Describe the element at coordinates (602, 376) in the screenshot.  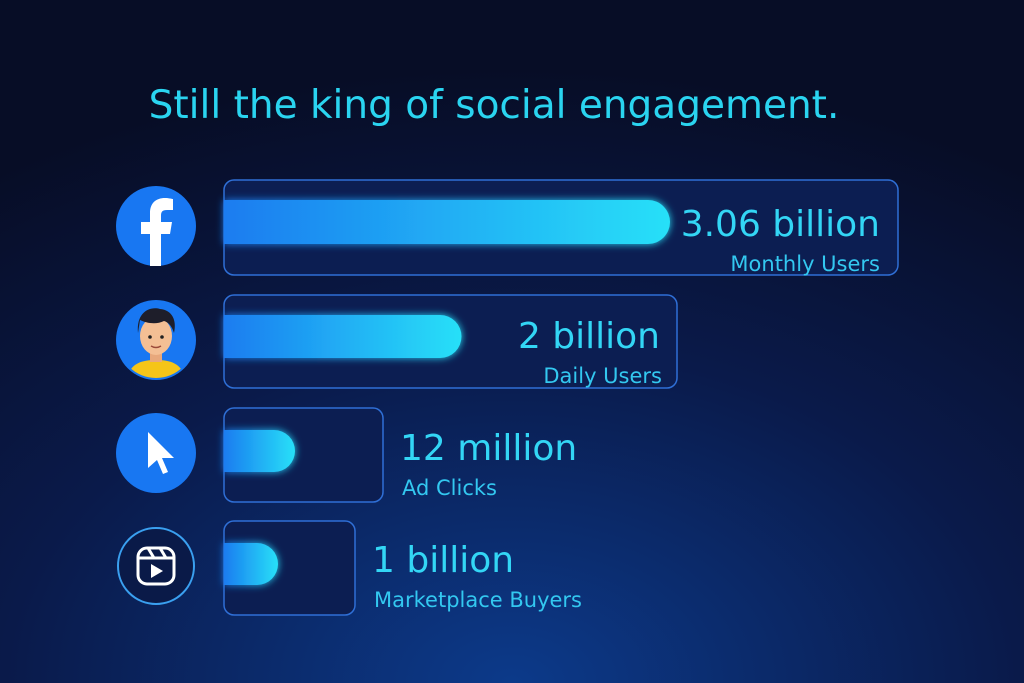
I see `item-label: Daily Users` at that location.